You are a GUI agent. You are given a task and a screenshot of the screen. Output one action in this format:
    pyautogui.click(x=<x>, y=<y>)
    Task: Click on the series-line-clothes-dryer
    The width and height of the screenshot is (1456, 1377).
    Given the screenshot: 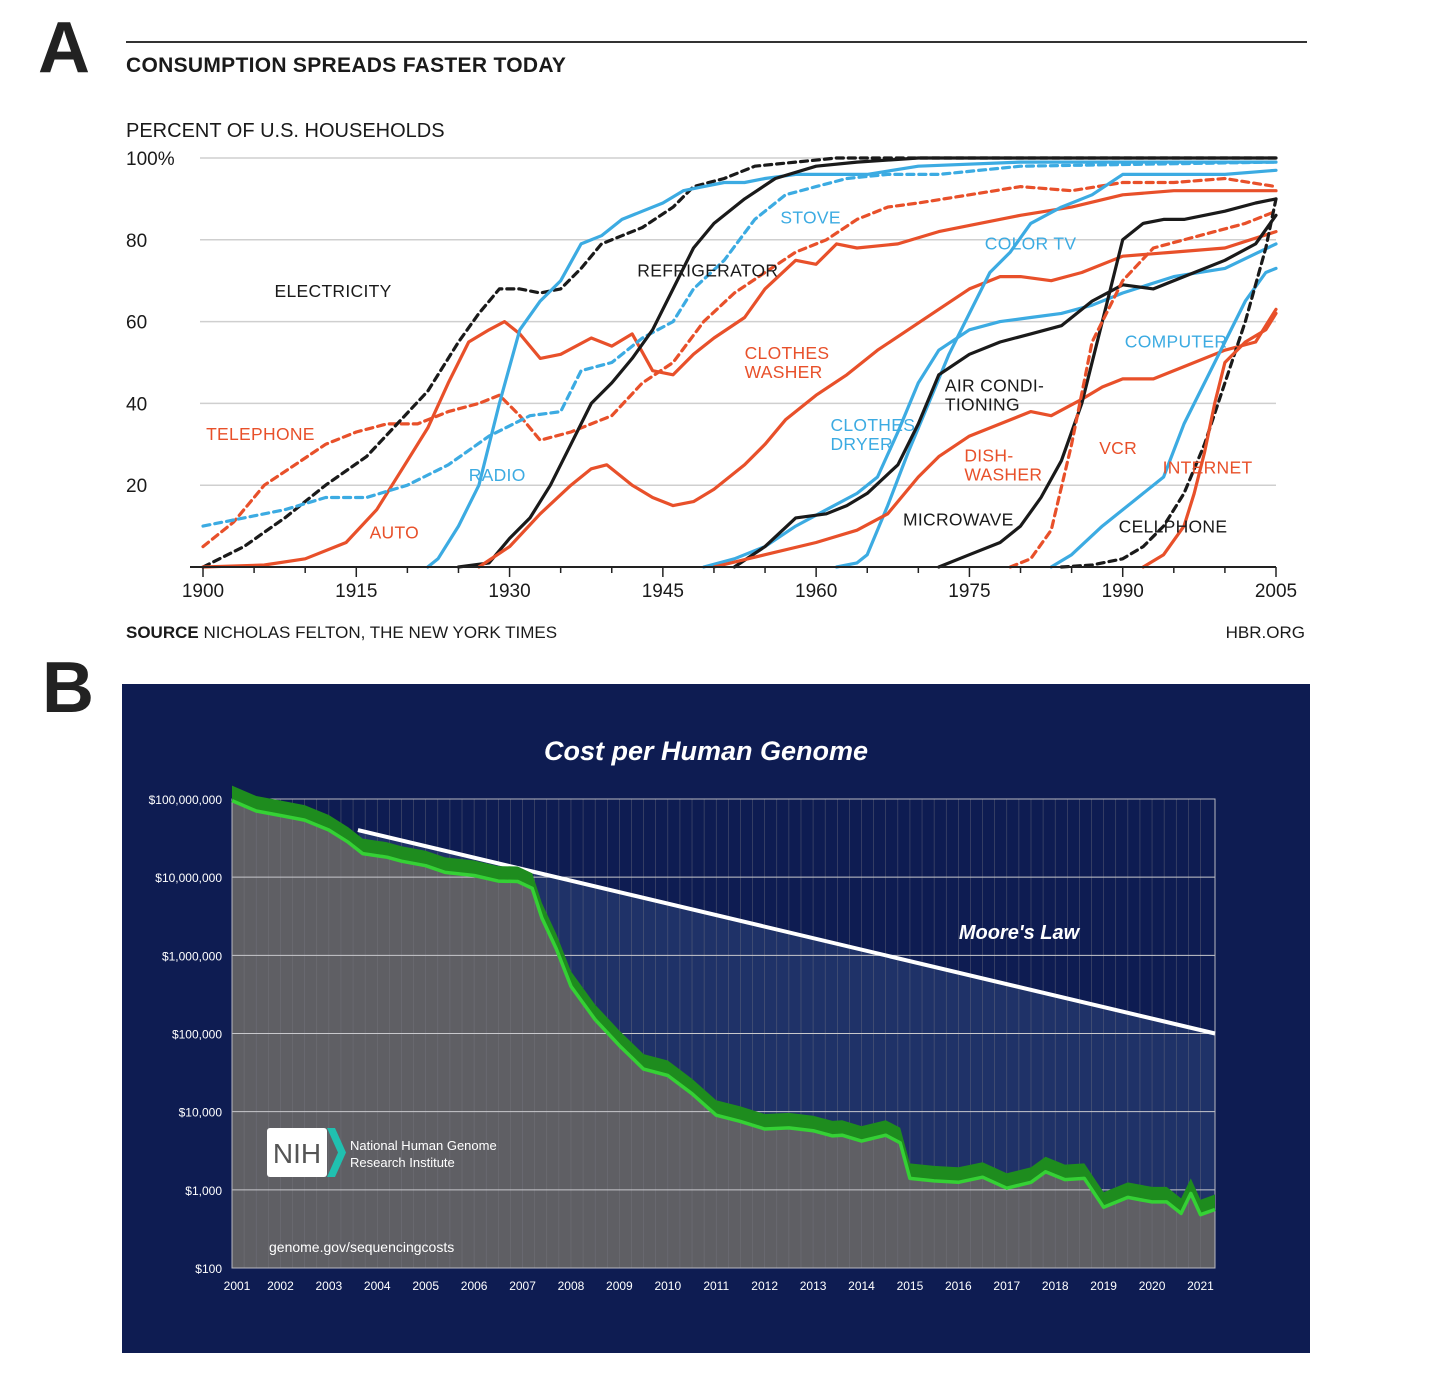 What is the action you would take?
    pyautogui.click(x=990, y=405)
    